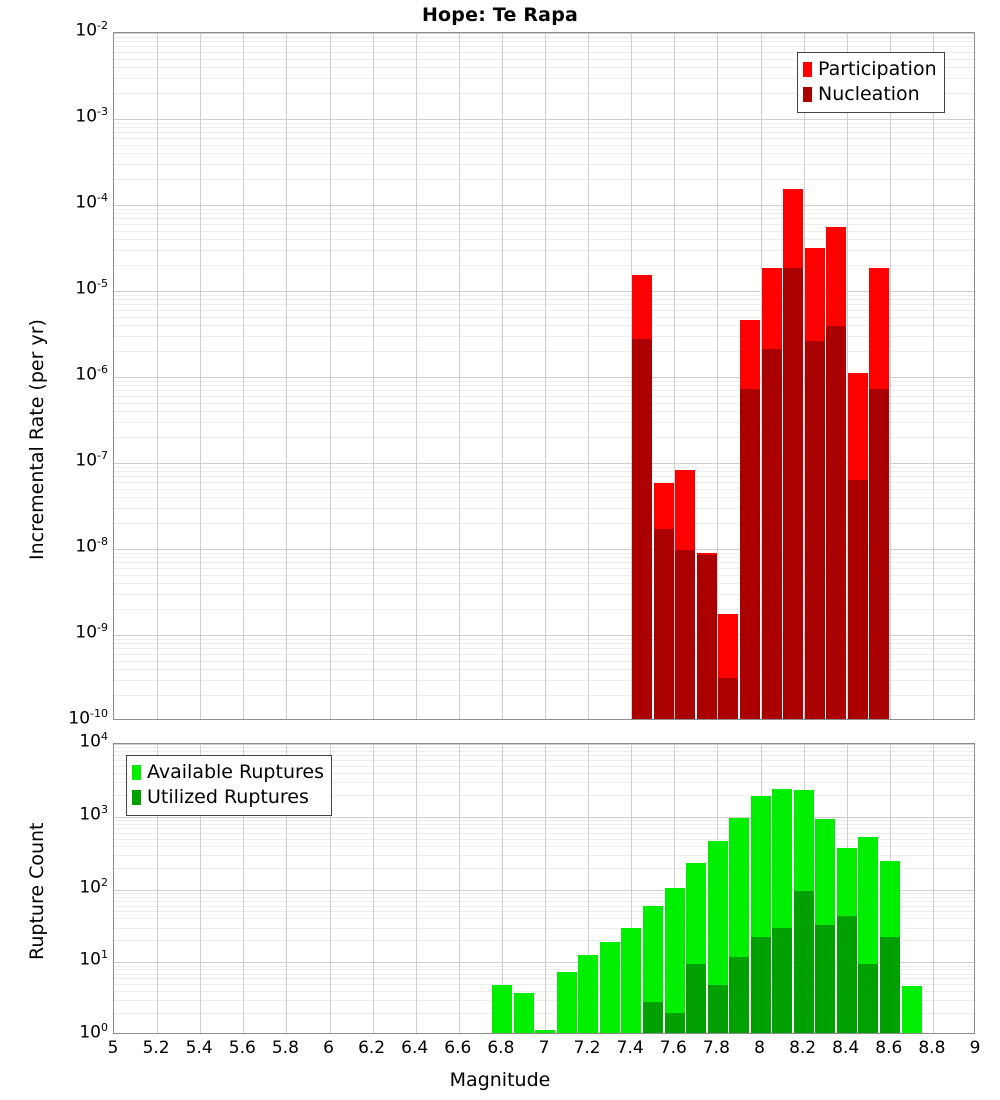 This screenshot has width=1000, height=1100. I want to click on legend-entry: Participation, so click(870, 69).